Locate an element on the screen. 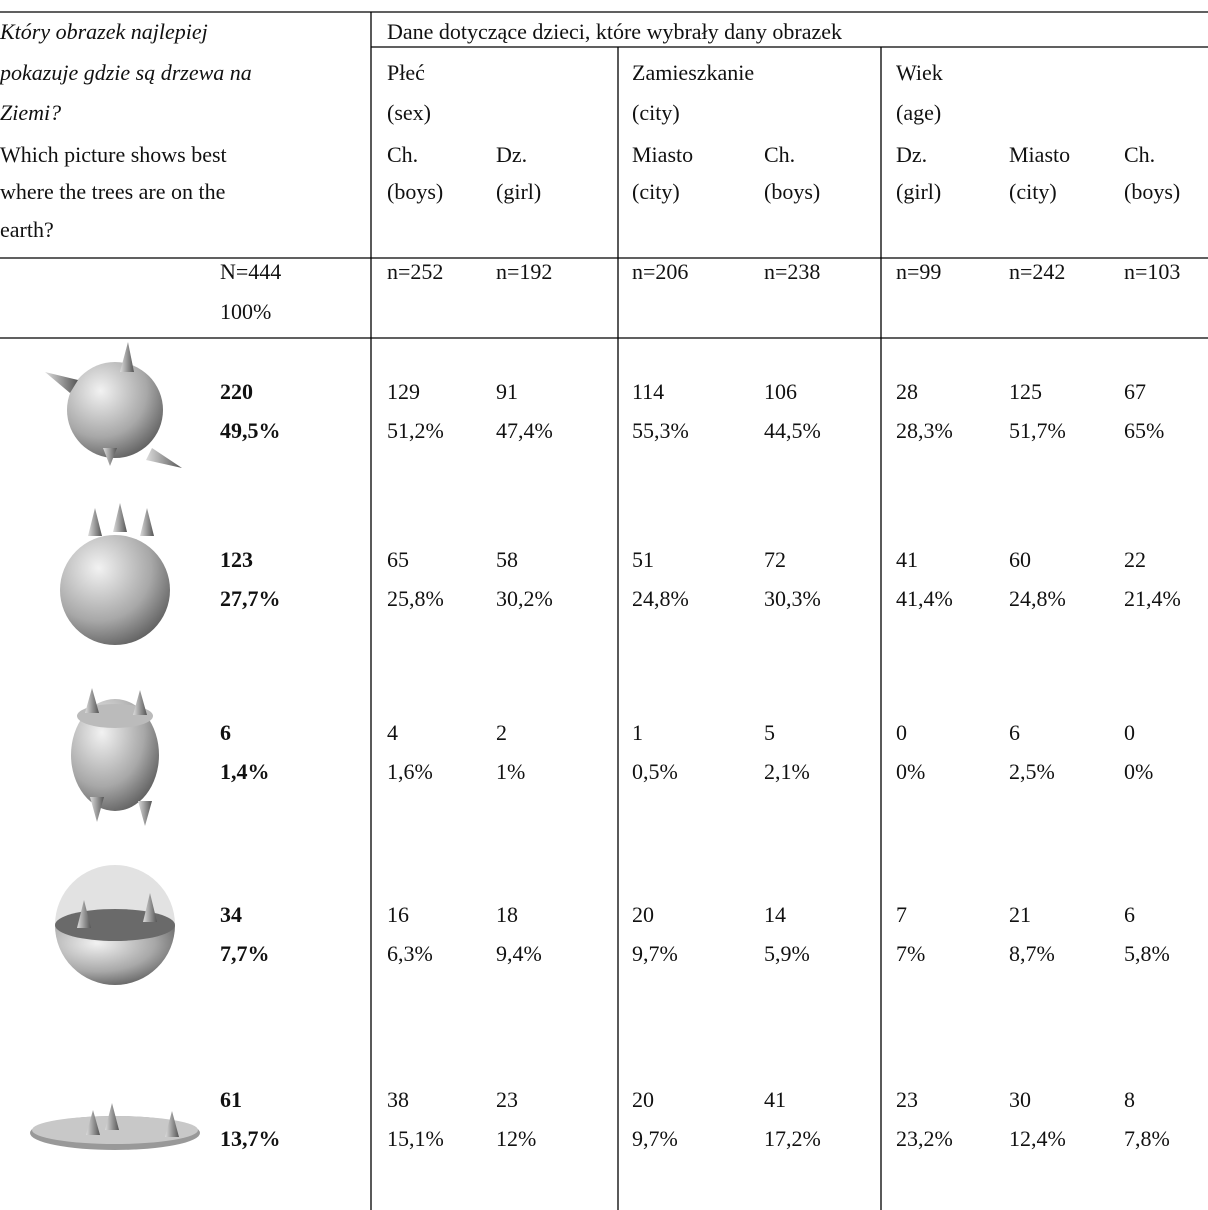  column-label: Dz. is located at coordinates (912, 154).